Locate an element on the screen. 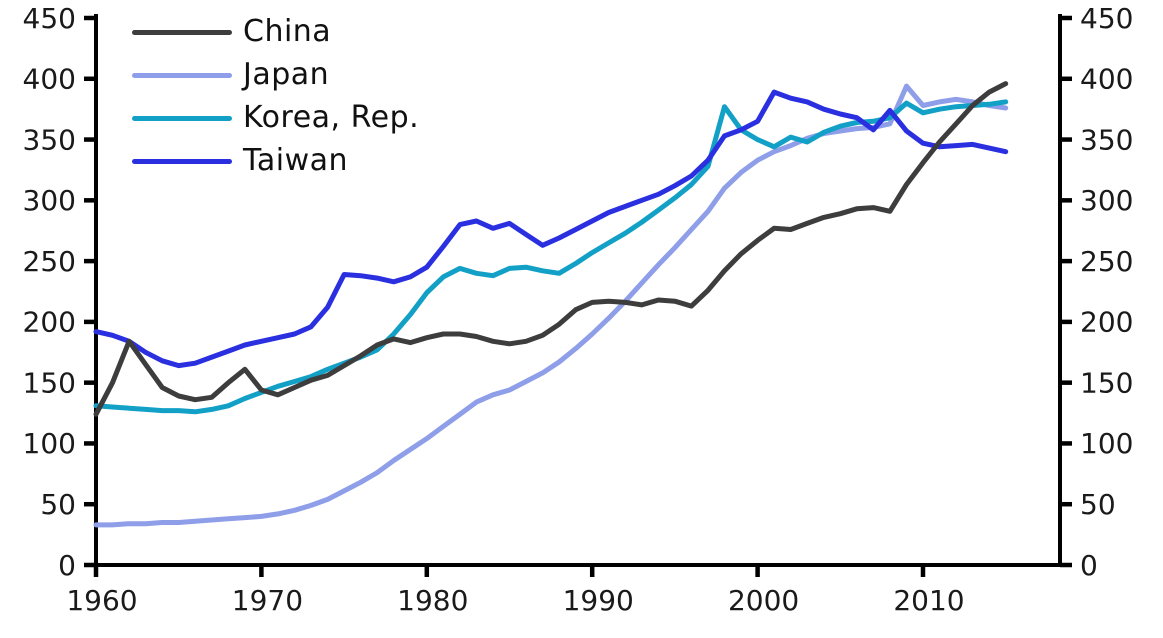  y-axis-tick-label-right: 200 is located at coordinates (1106, 322).